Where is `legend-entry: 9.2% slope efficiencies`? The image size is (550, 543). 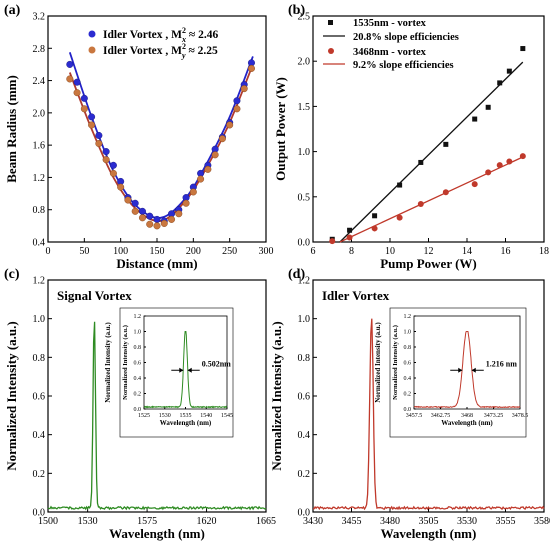
legend-entry: 9.2% slope efficiencies is located at coordinates (403, 65).